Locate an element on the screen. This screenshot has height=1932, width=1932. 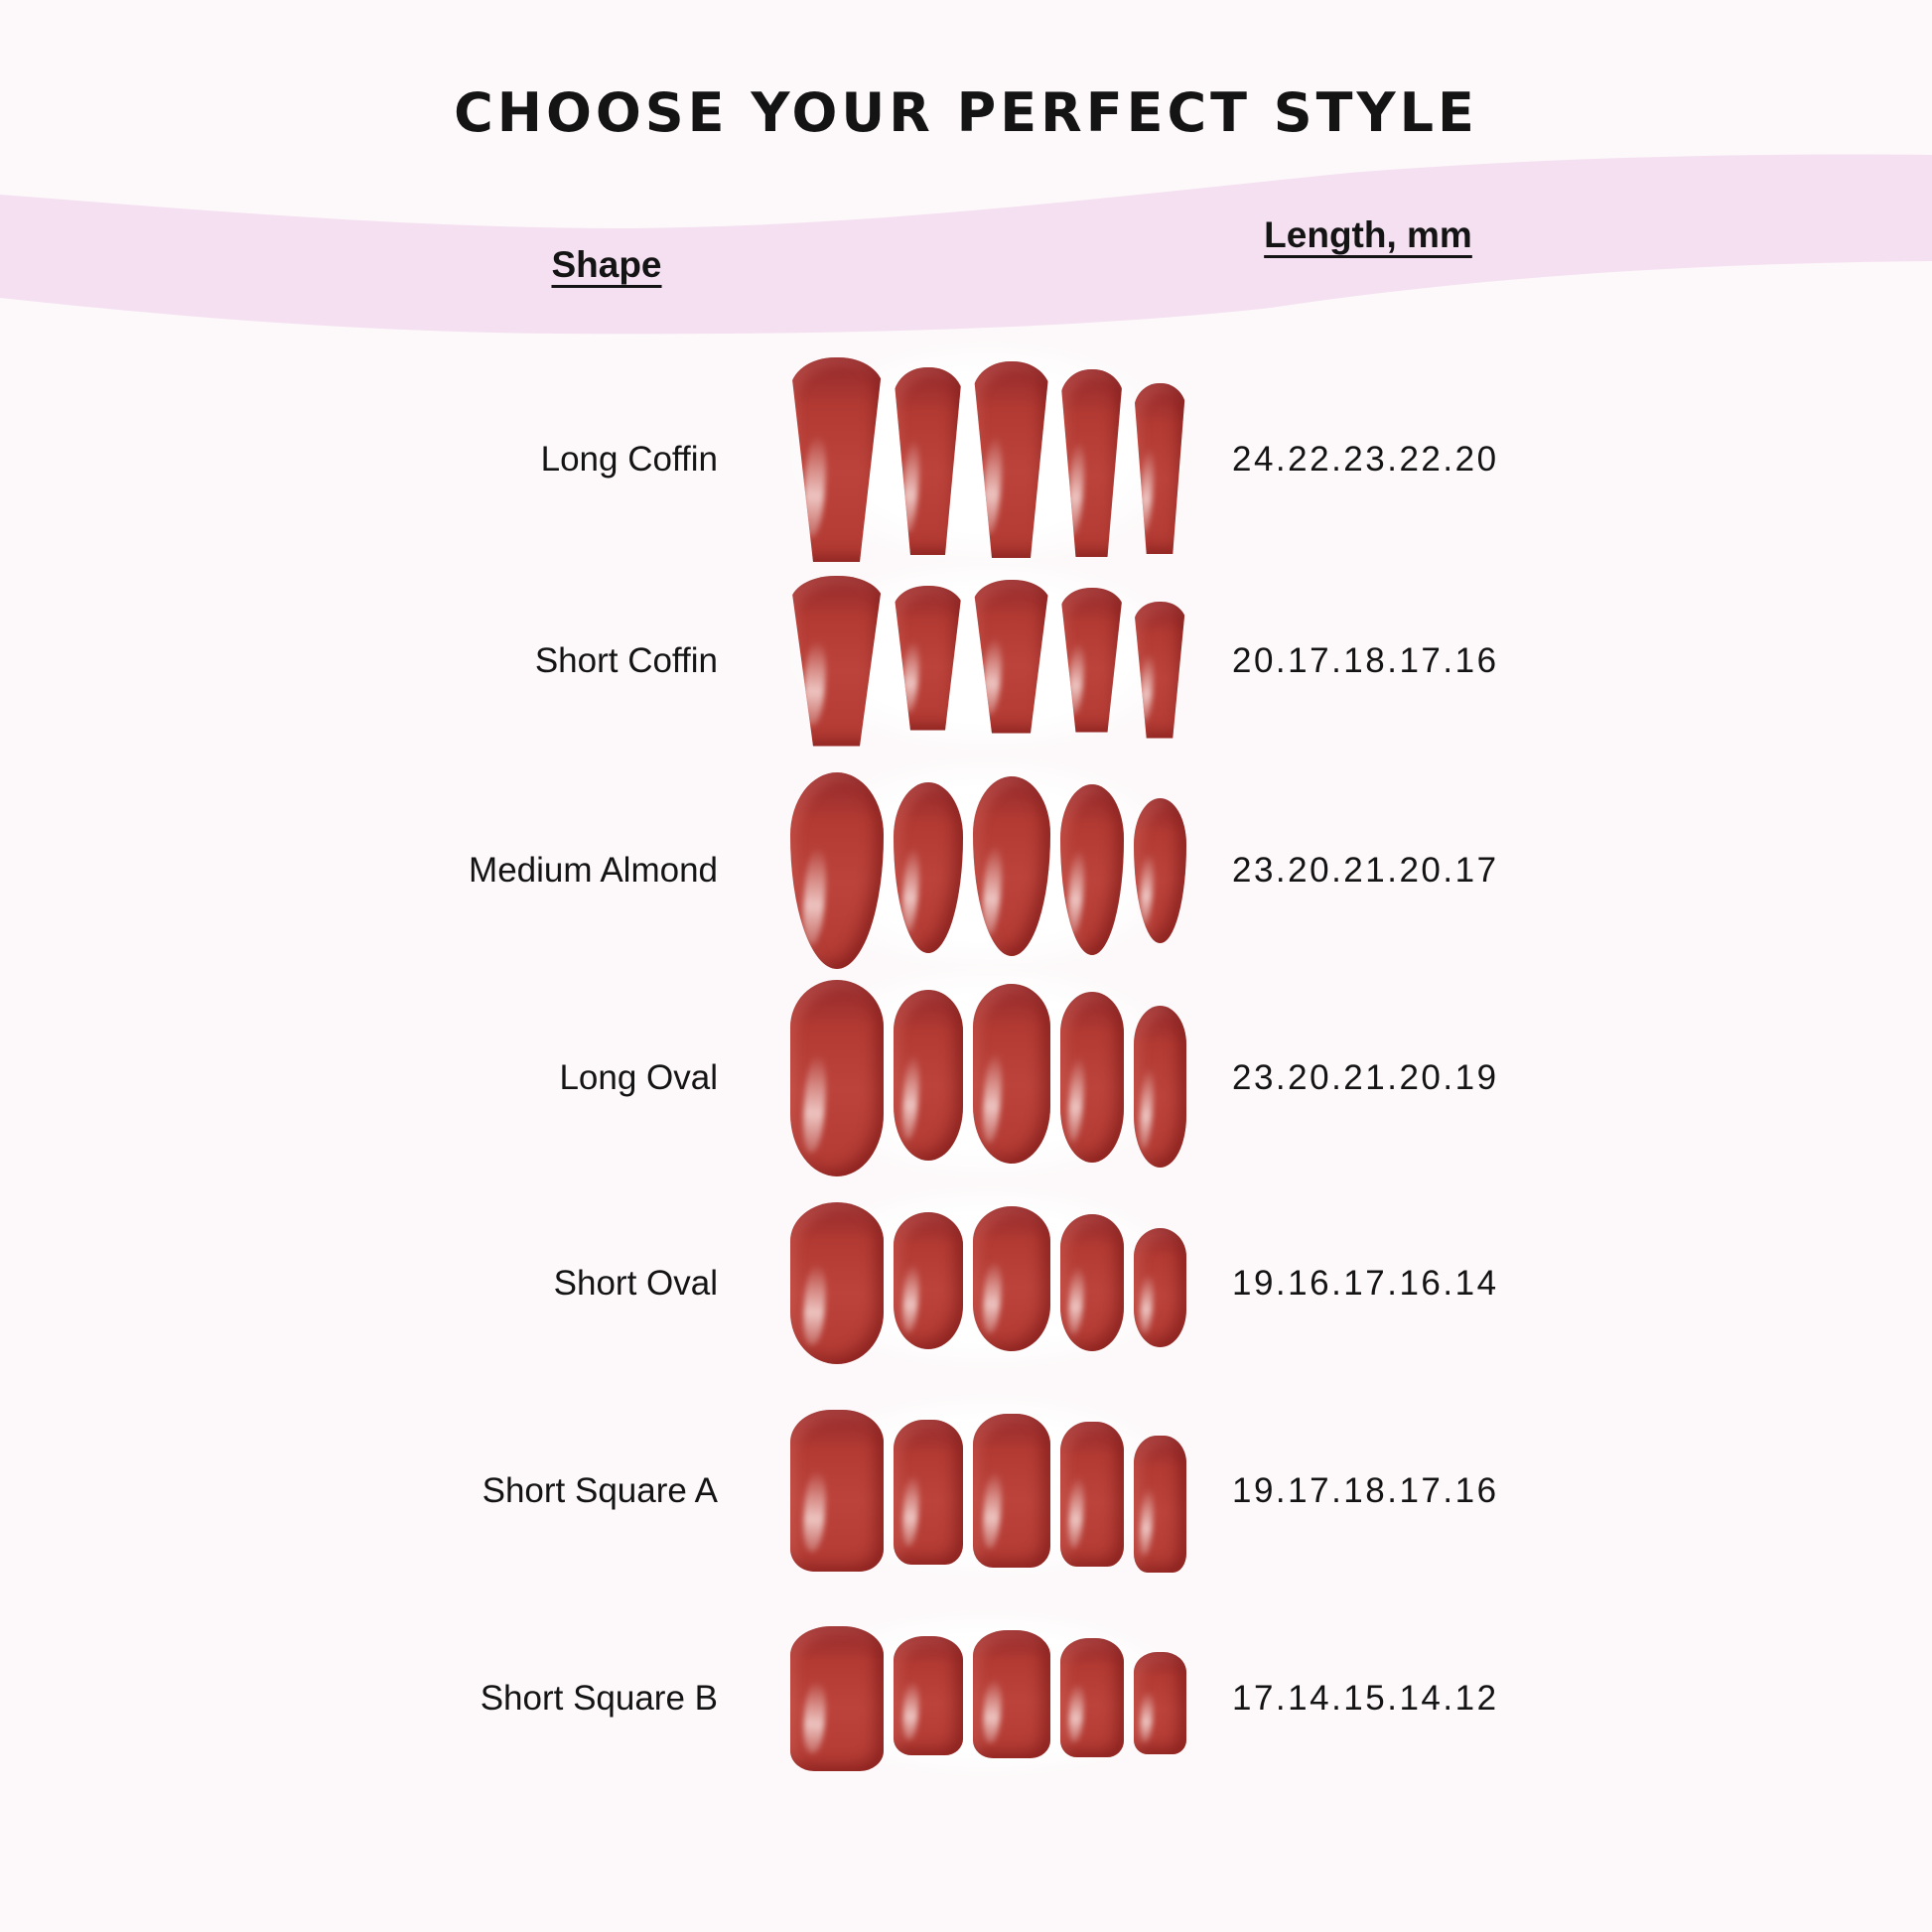
shape-label: Short Square B is located at coordinates (599, 1698).